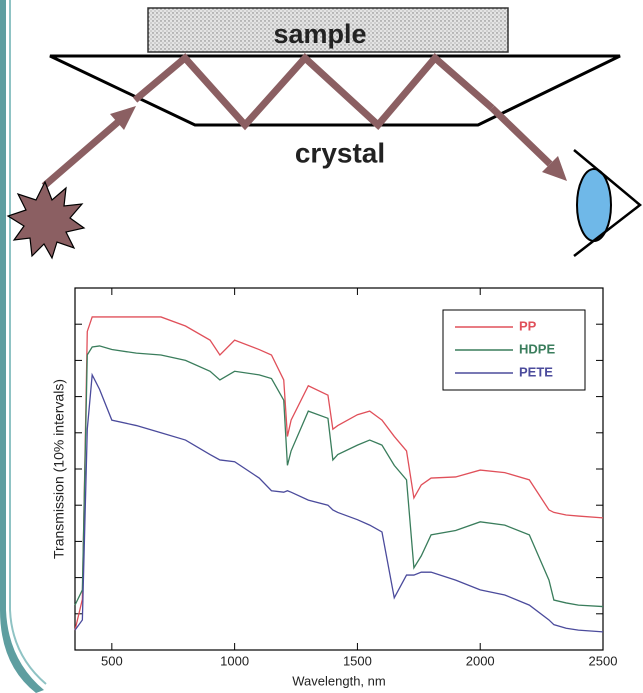  Describe the element at coordinates (59, 469) in the screenshot. I see `y-axis-title: Transmission (10% intervals)` at that location.